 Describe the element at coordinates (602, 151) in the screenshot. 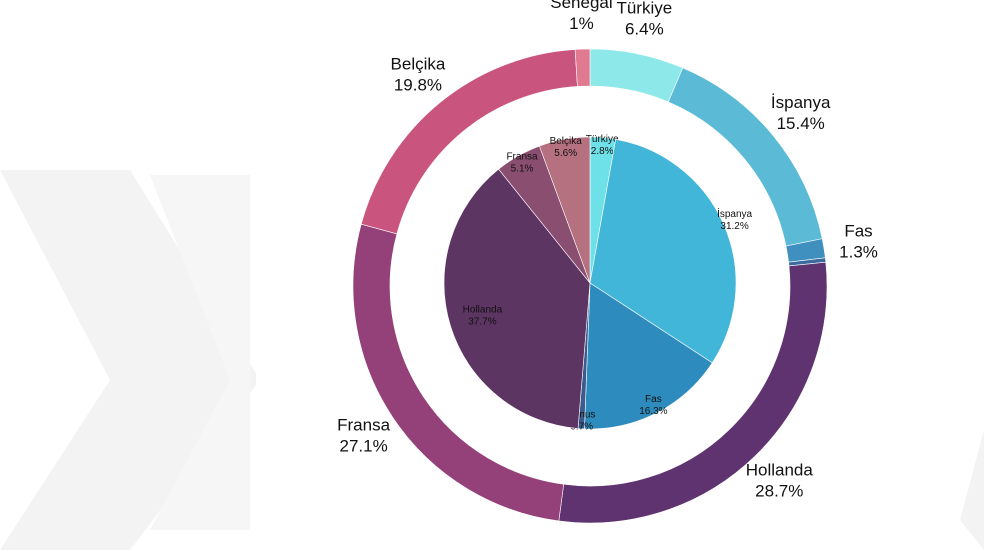

I see `slice-value-label: 2.8%` at that location.